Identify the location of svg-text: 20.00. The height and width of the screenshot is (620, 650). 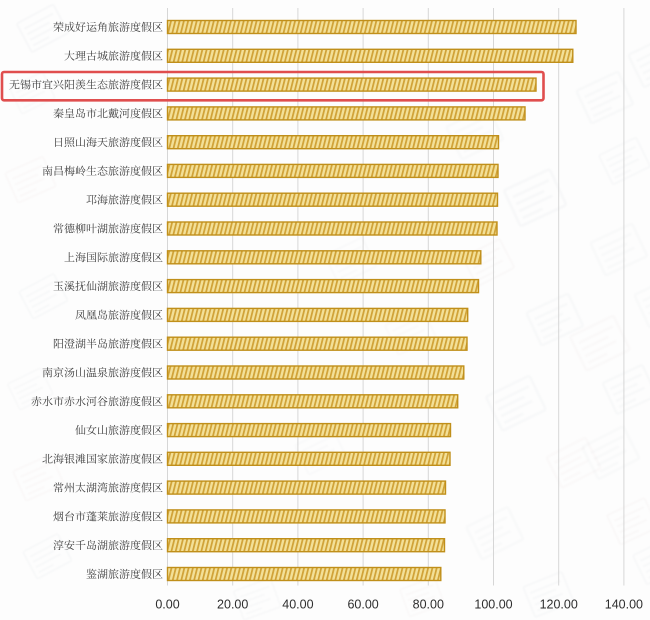
(232, 605).